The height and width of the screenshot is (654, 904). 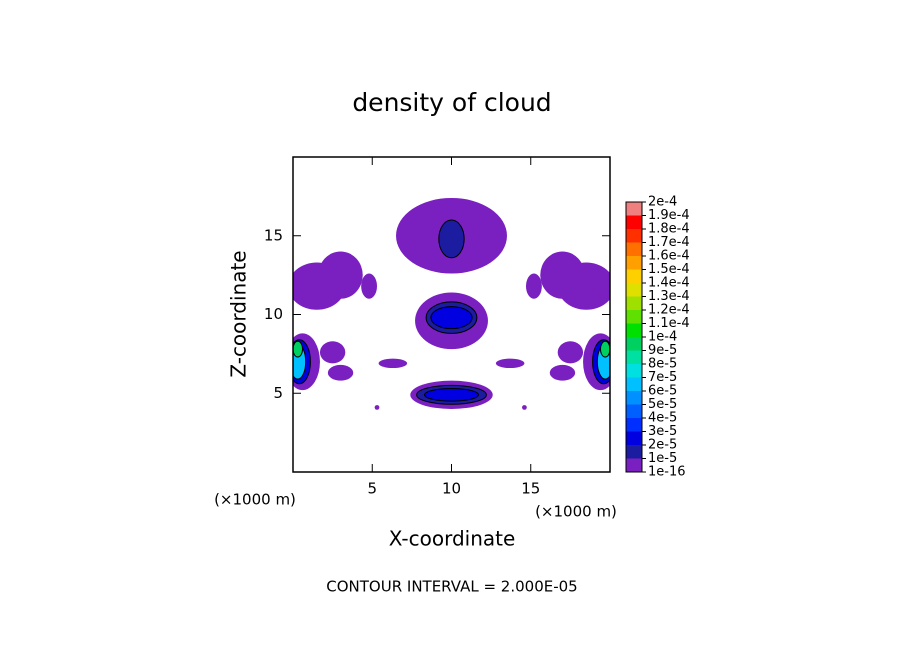 What do you see at coordinates (669, 283) in the screenshot?
I see `colorbar-label: 1.4e-4` at bounding box center [669, 283].